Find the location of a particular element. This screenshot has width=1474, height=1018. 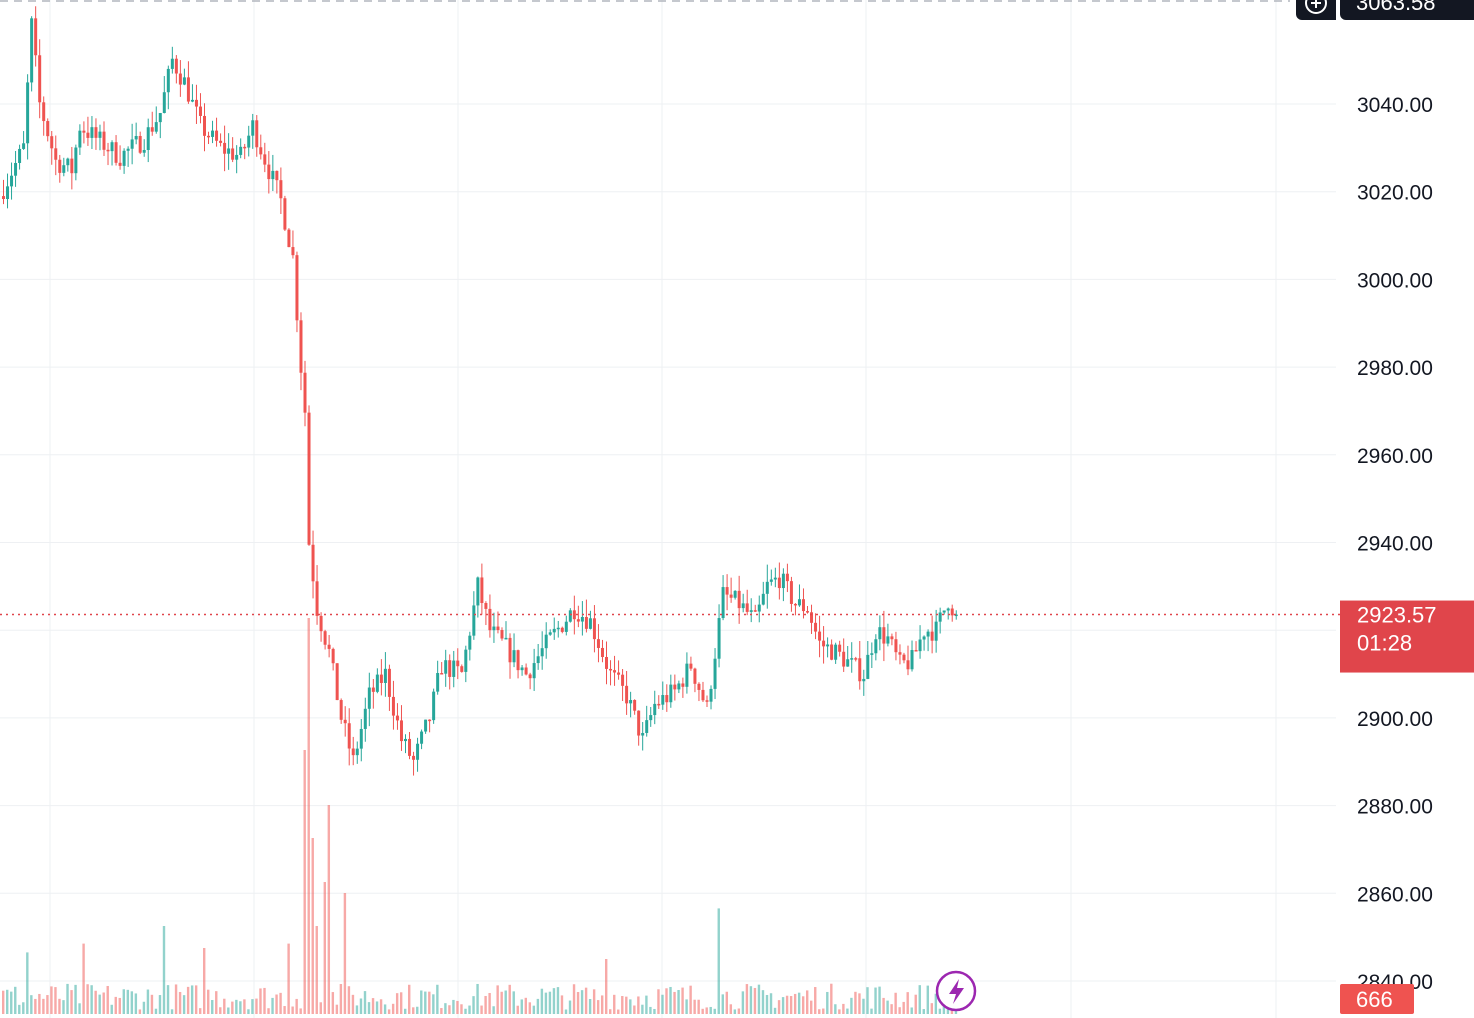

lightning-icon is located at coordinates (956, 991).